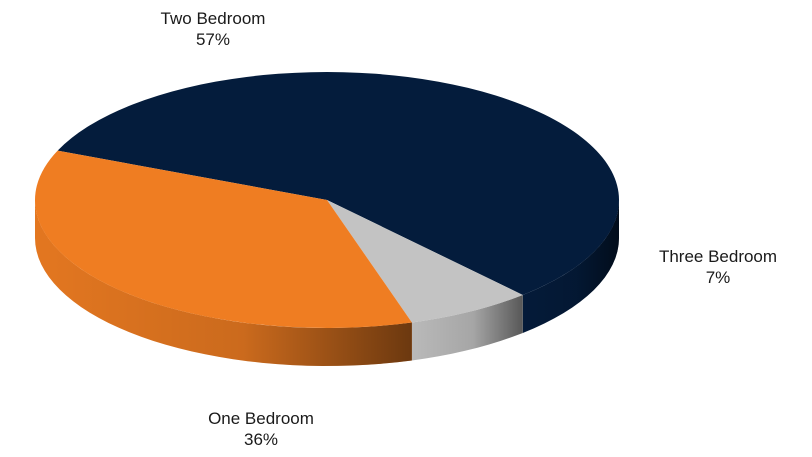 The image size is (812, 457). Describe the element at coordinates (261, 418) in the screenshot. I see `label-one-bedroom-name: One Bedroom` at that location.